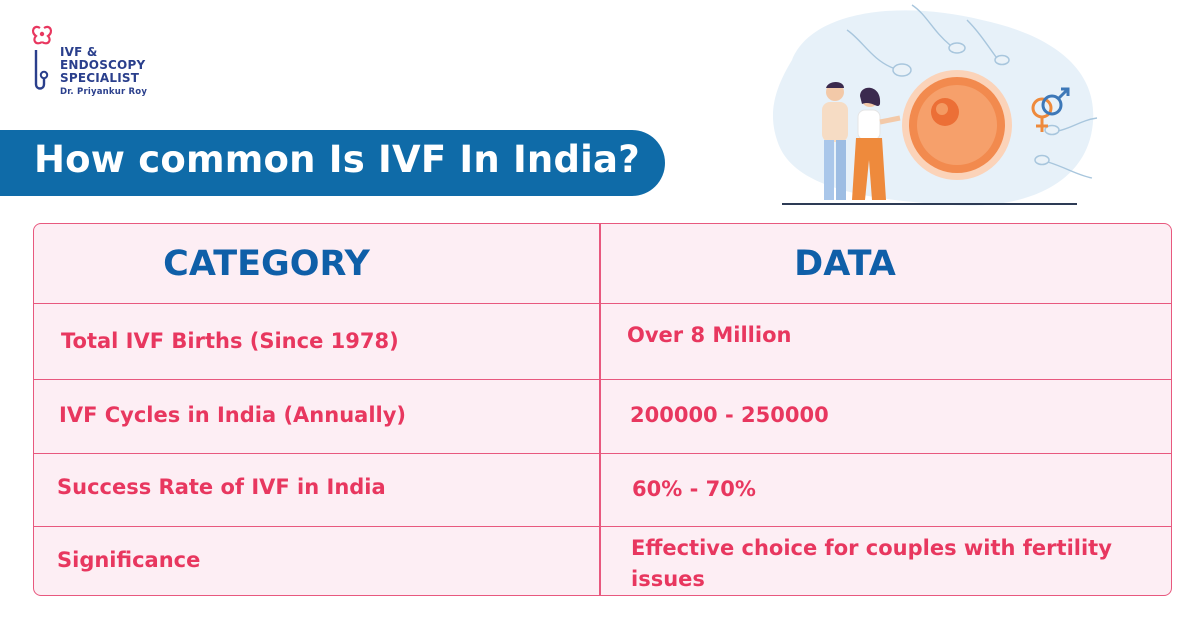 The image size is (1200, 628). What do you see at coordinates (266, 264) in the screenshot?
I see `header-category: CATEGORY` at bounding box center [266, 264].